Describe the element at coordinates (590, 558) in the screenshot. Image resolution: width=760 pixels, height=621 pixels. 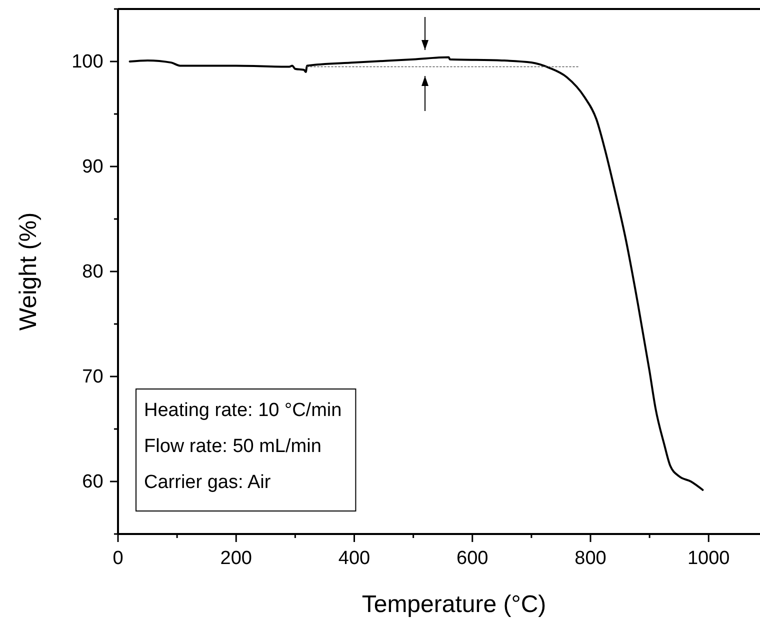
I see `x-tick-label: 800` at that location.